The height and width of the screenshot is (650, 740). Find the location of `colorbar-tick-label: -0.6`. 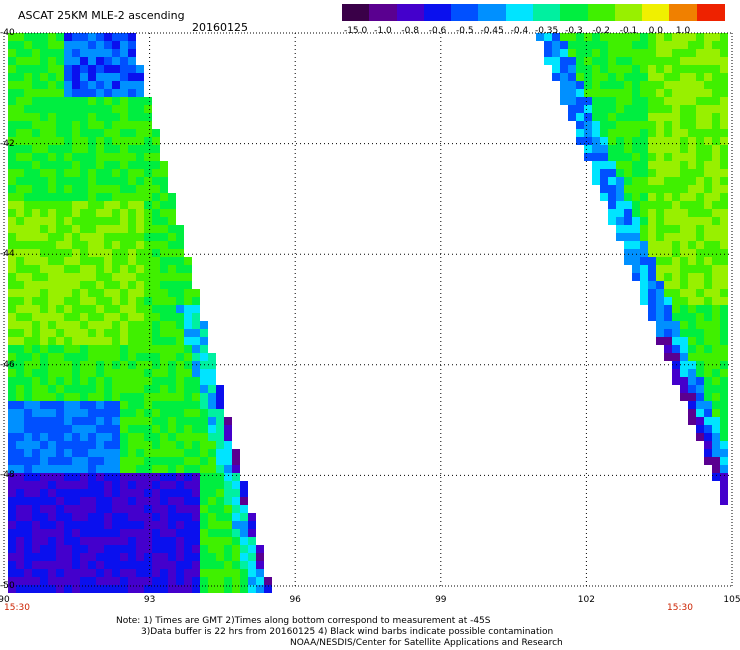

colorbar-tick-label: -0.6 is located at coordinates (437, 31).